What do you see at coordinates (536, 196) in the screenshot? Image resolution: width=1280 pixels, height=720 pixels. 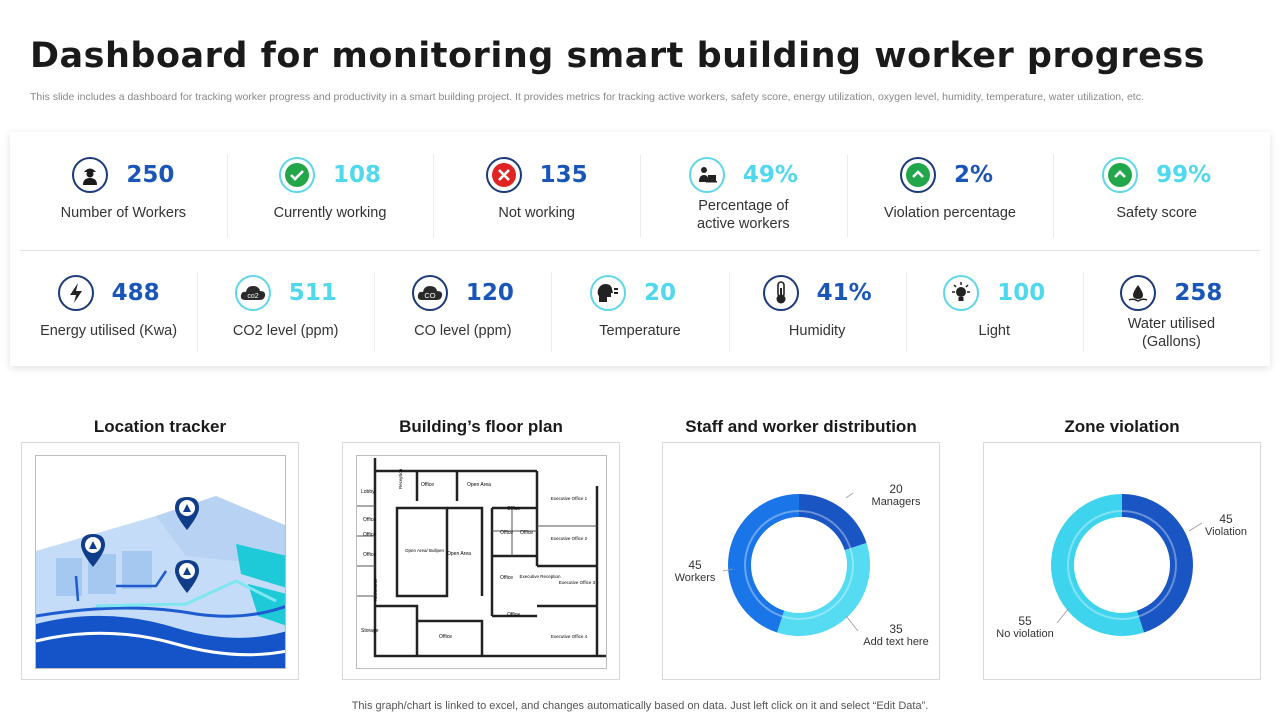 I see `kpi-not-working: 135 Not working` at bounding box center [536, 196].